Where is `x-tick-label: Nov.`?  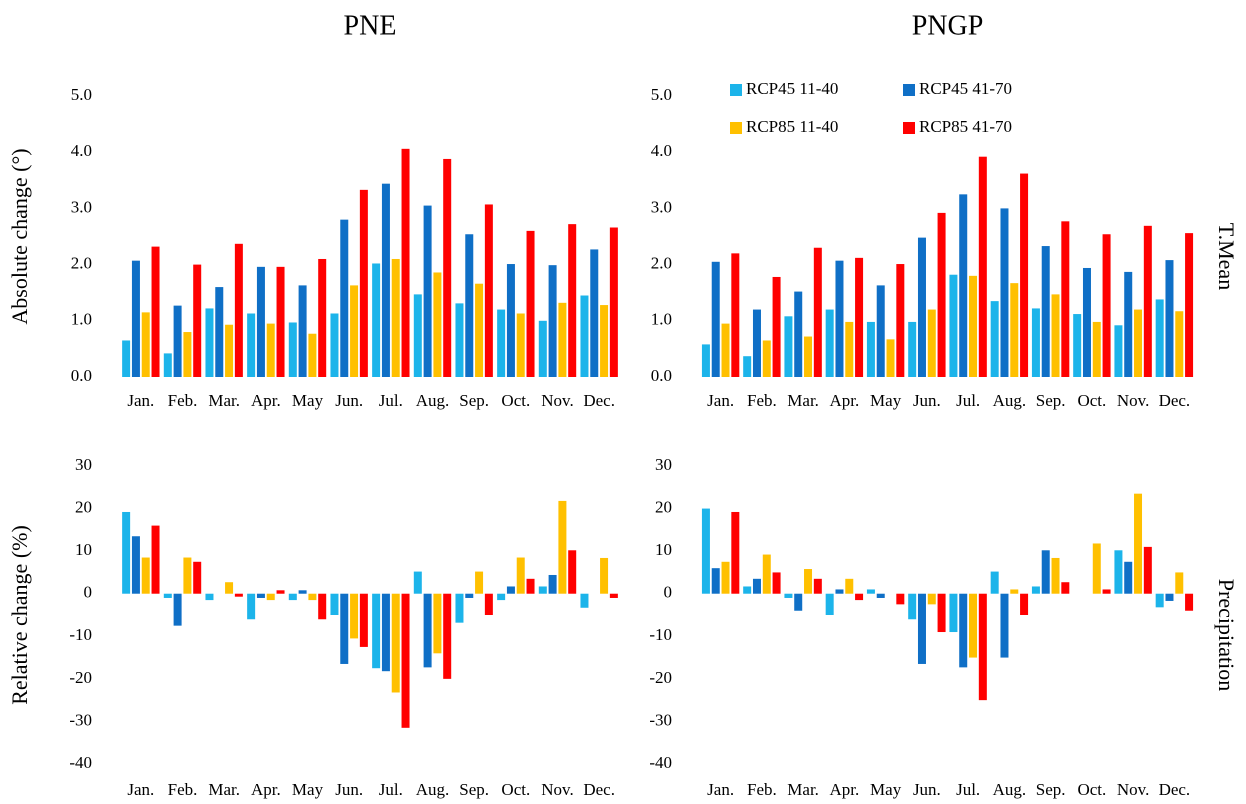 x-tick-label: Nov. is located at coordinates (557, 400).